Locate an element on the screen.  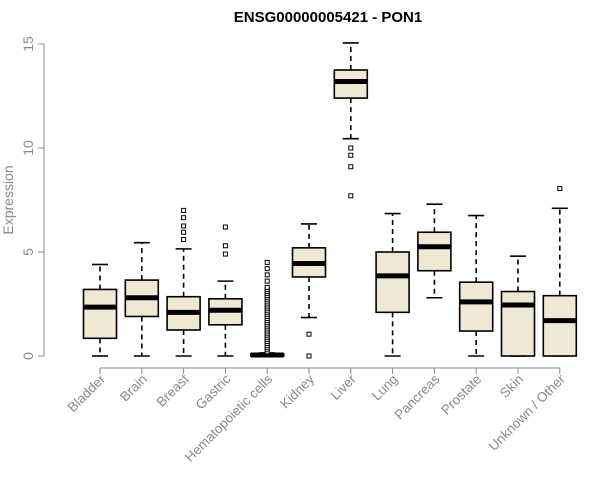
box-lung is located at coordinates (392, 284).